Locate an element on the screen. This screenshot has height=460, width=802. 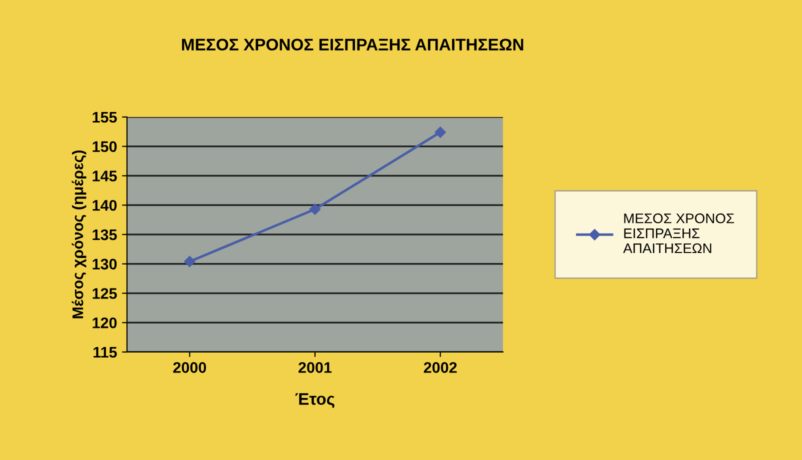
x-axis-title: Έτος is located at coordinates (314, 400).